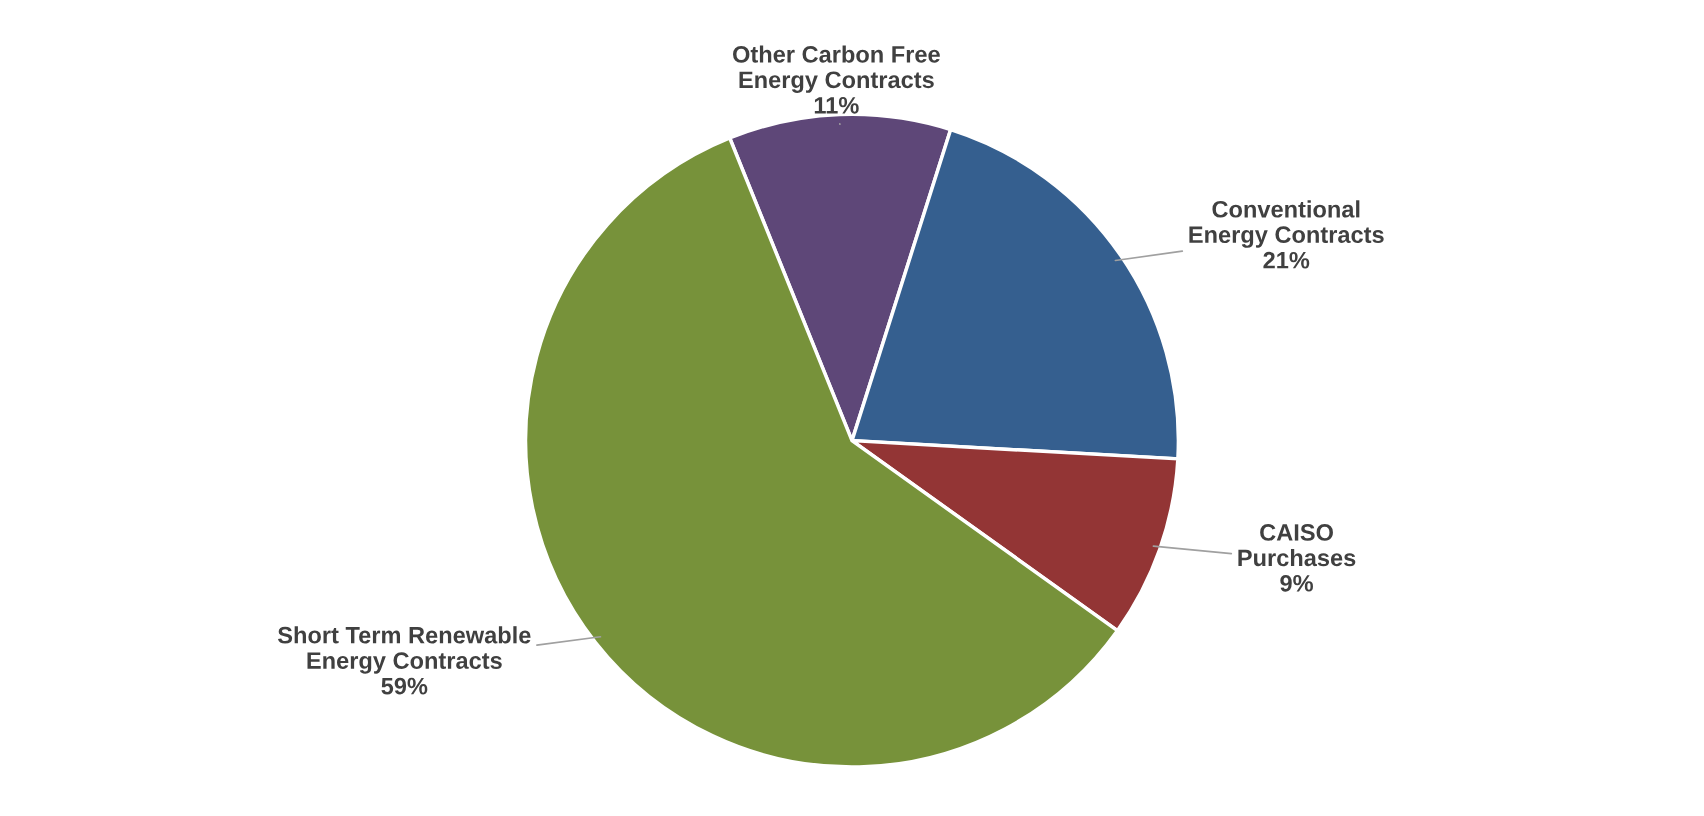  Describe the element at coordinates (404, 650) in the screenshot. I see `slice-label: Short Term Renewable Energy Contracts` at that location.